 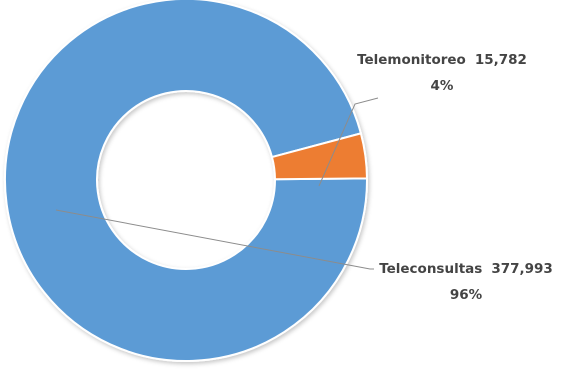 I want to click on data-label-teleconsultas-percent: 96%, so click(x=466, y=295).